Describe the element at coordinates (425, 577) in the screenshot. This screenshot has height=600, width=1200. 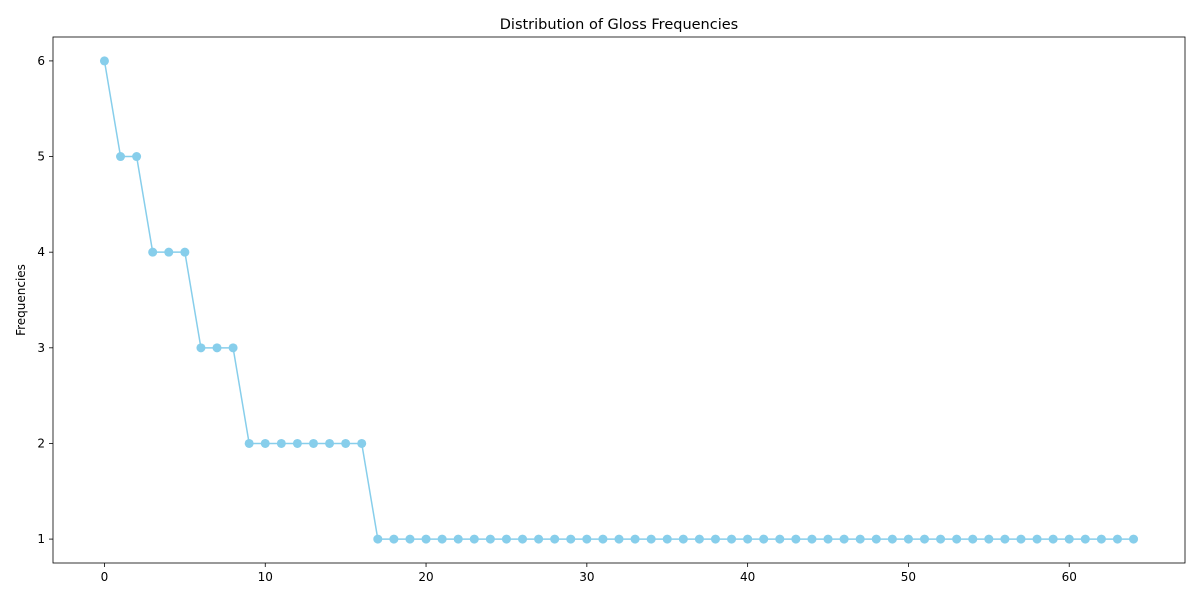
I see `x-tick-label: 20` at that location.